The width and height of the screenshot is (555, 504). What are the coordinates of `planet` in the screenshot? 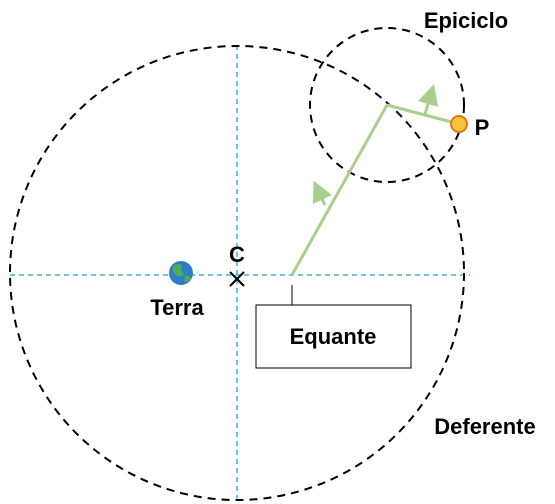 It's located at (459, 124).